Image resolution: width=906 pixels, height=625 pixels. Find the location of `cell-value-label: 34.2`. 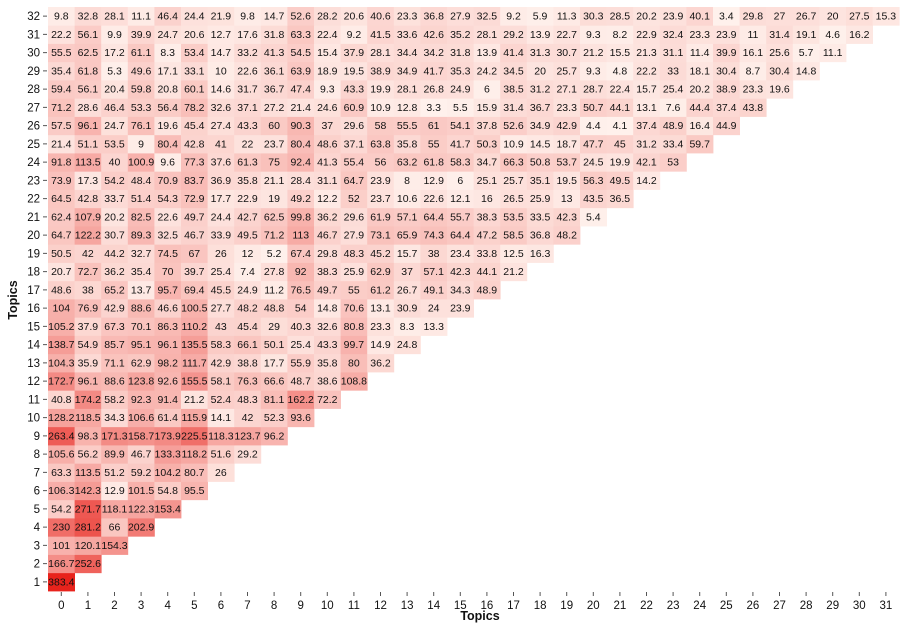

cell-value-label: 34.2 is located at coordinates (433, 53).